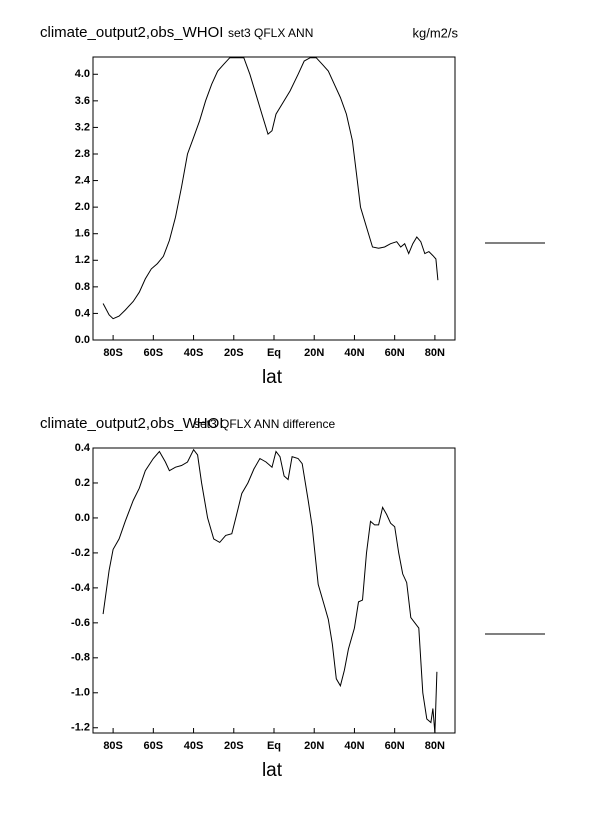  I want to click on y-tick-label: 1.6, so click(82, 234).